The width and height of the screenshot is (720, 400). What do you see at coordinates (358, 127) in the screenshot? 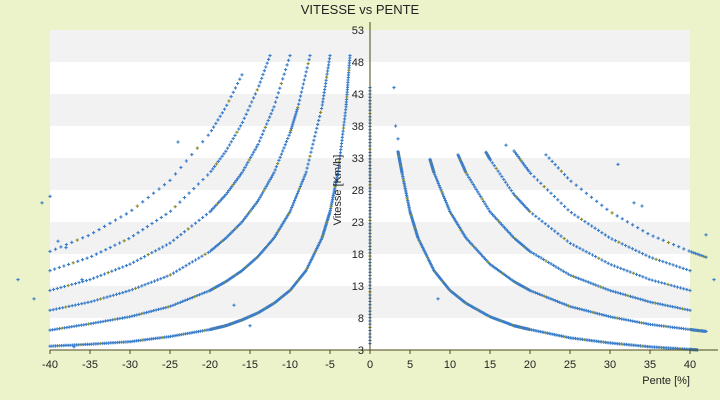
I see `y-tick-label: 38` at bounding box center [358, 127].